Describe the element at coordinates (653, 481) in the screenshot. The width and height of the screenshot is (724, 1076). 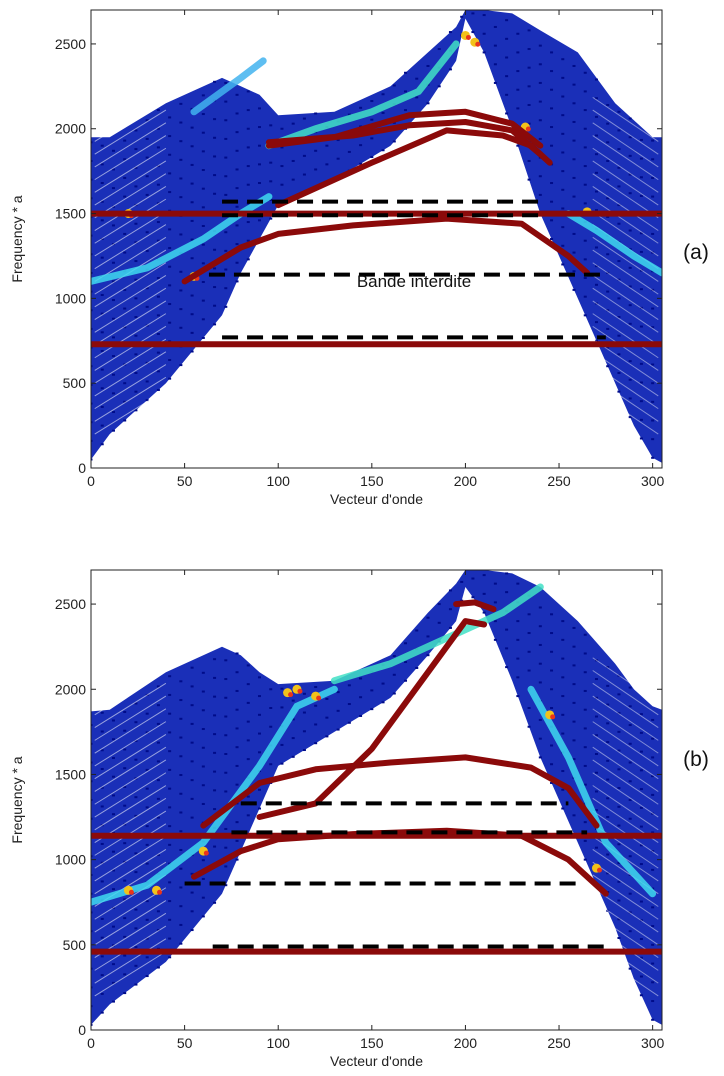
I see `chart-a-x-tick-label: 300` at that location.